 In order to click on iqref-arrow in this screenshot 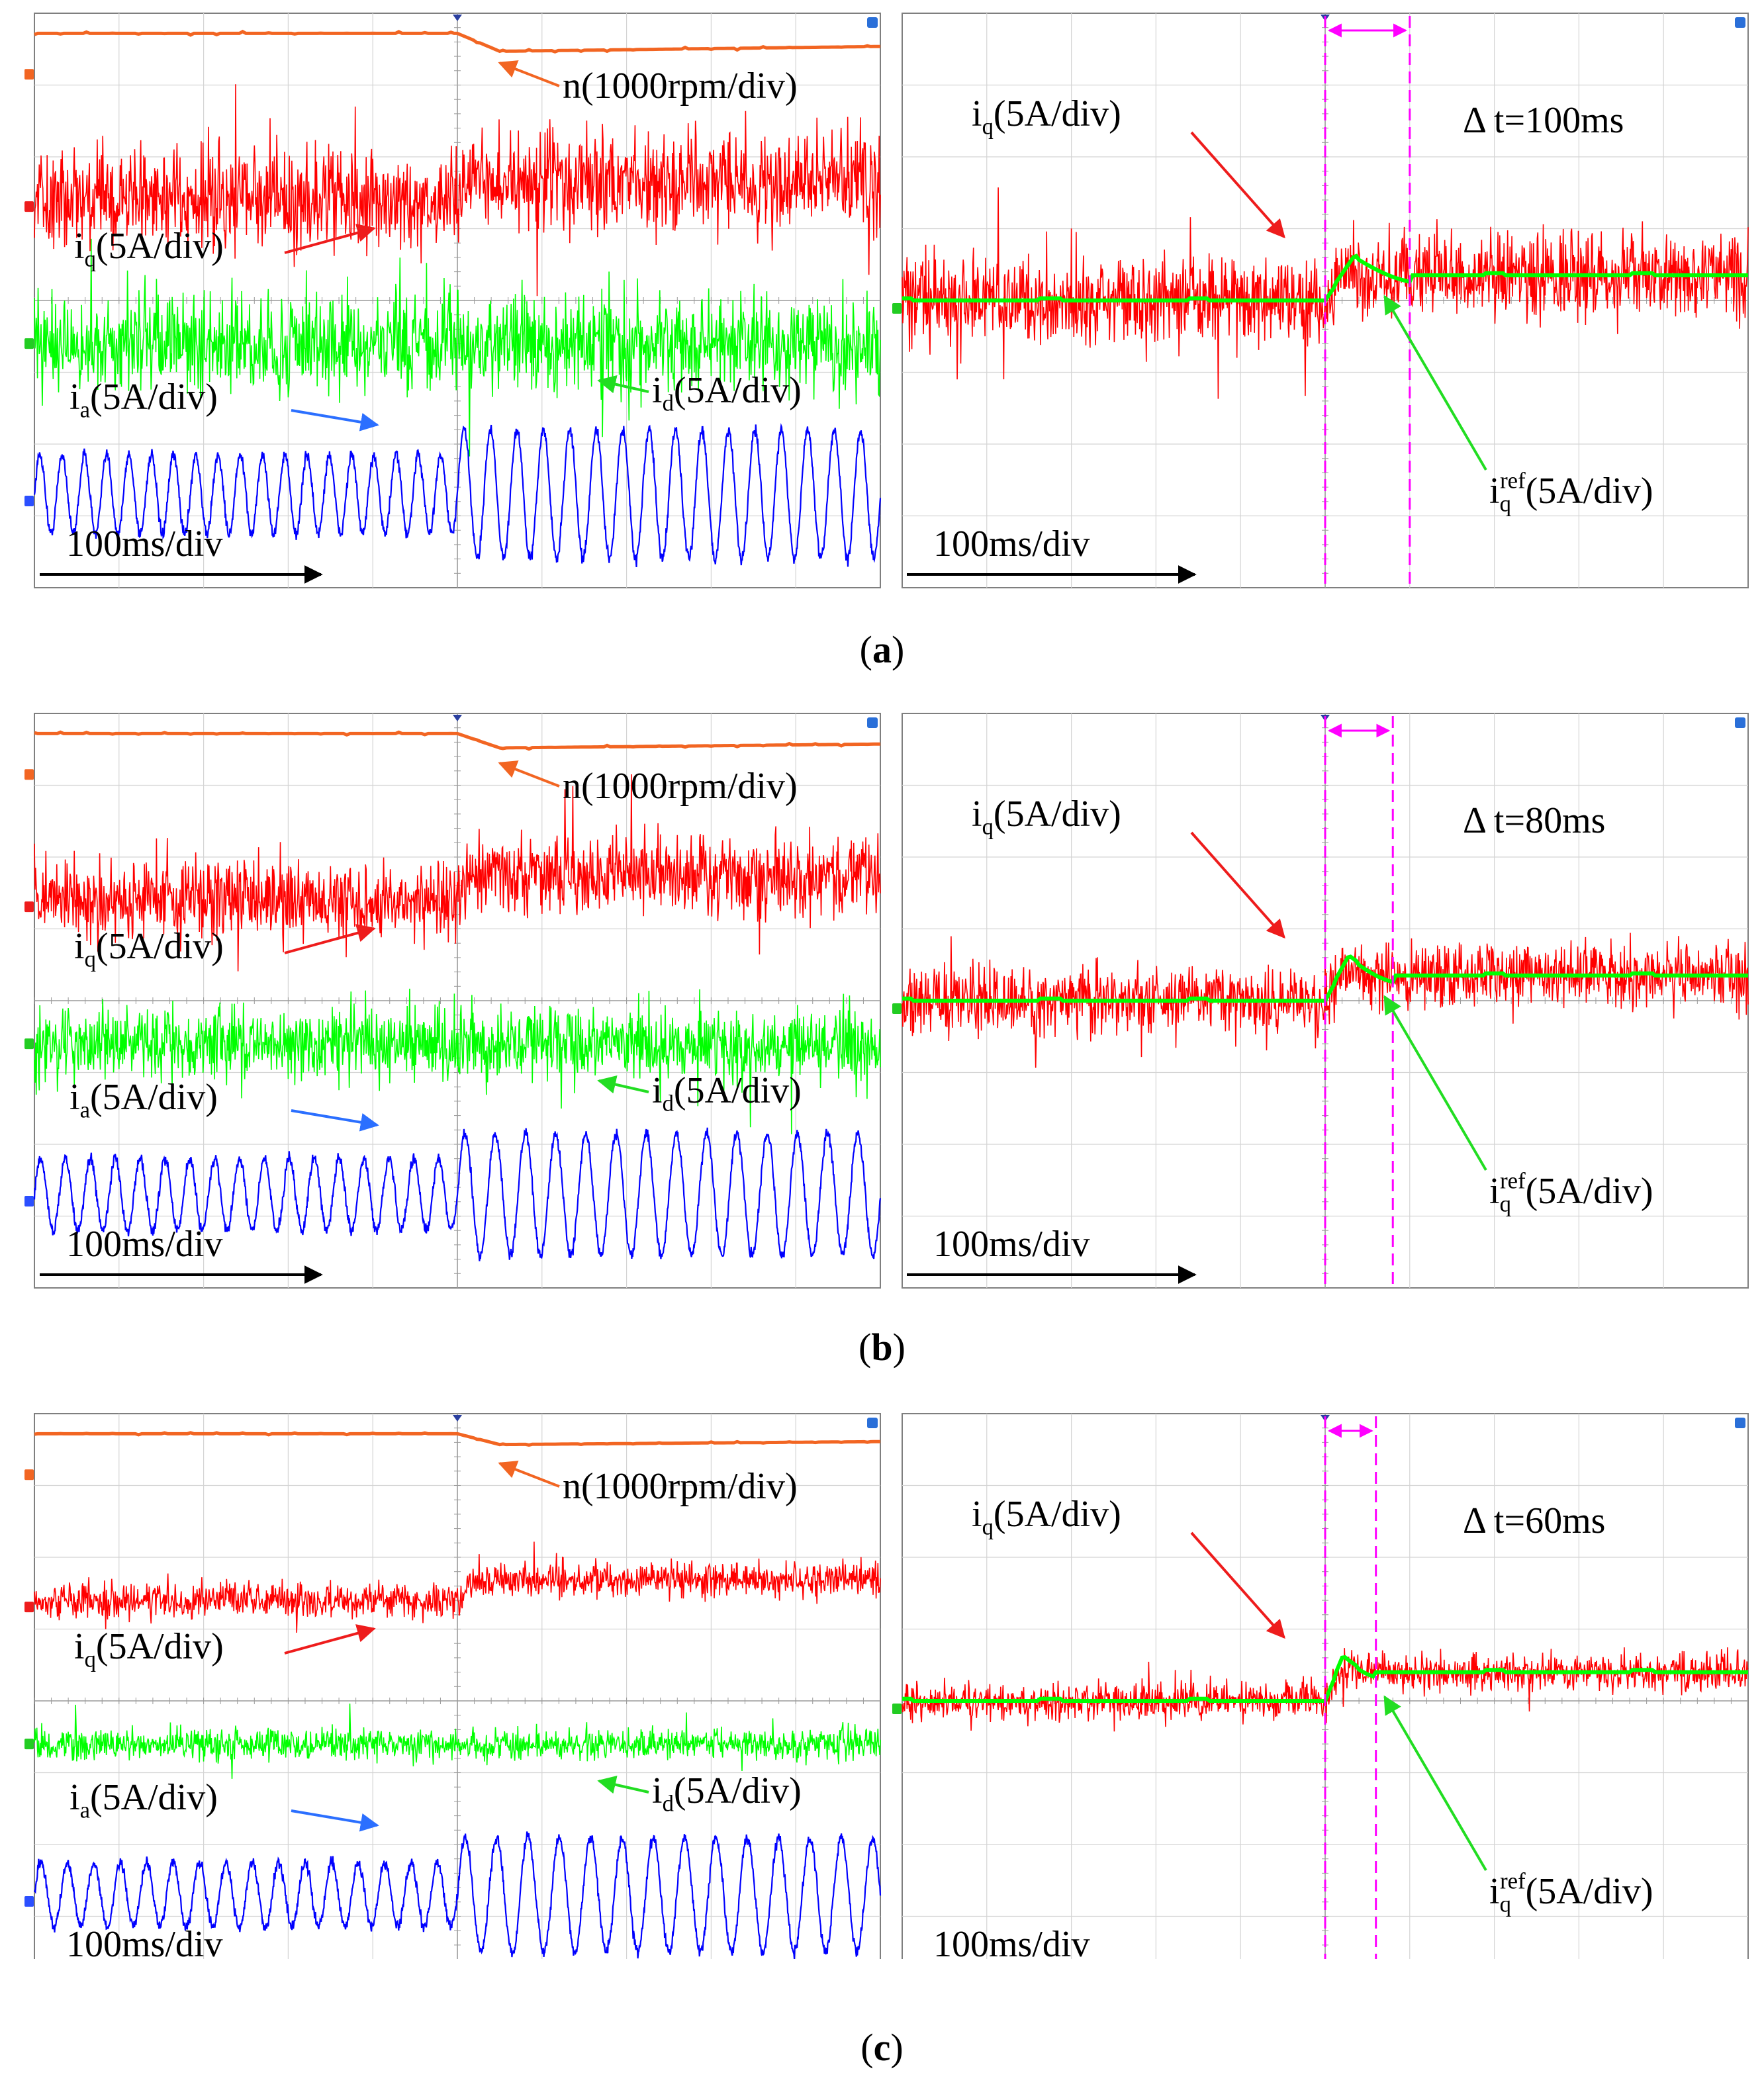, I will do `click(1435, 1783)`.